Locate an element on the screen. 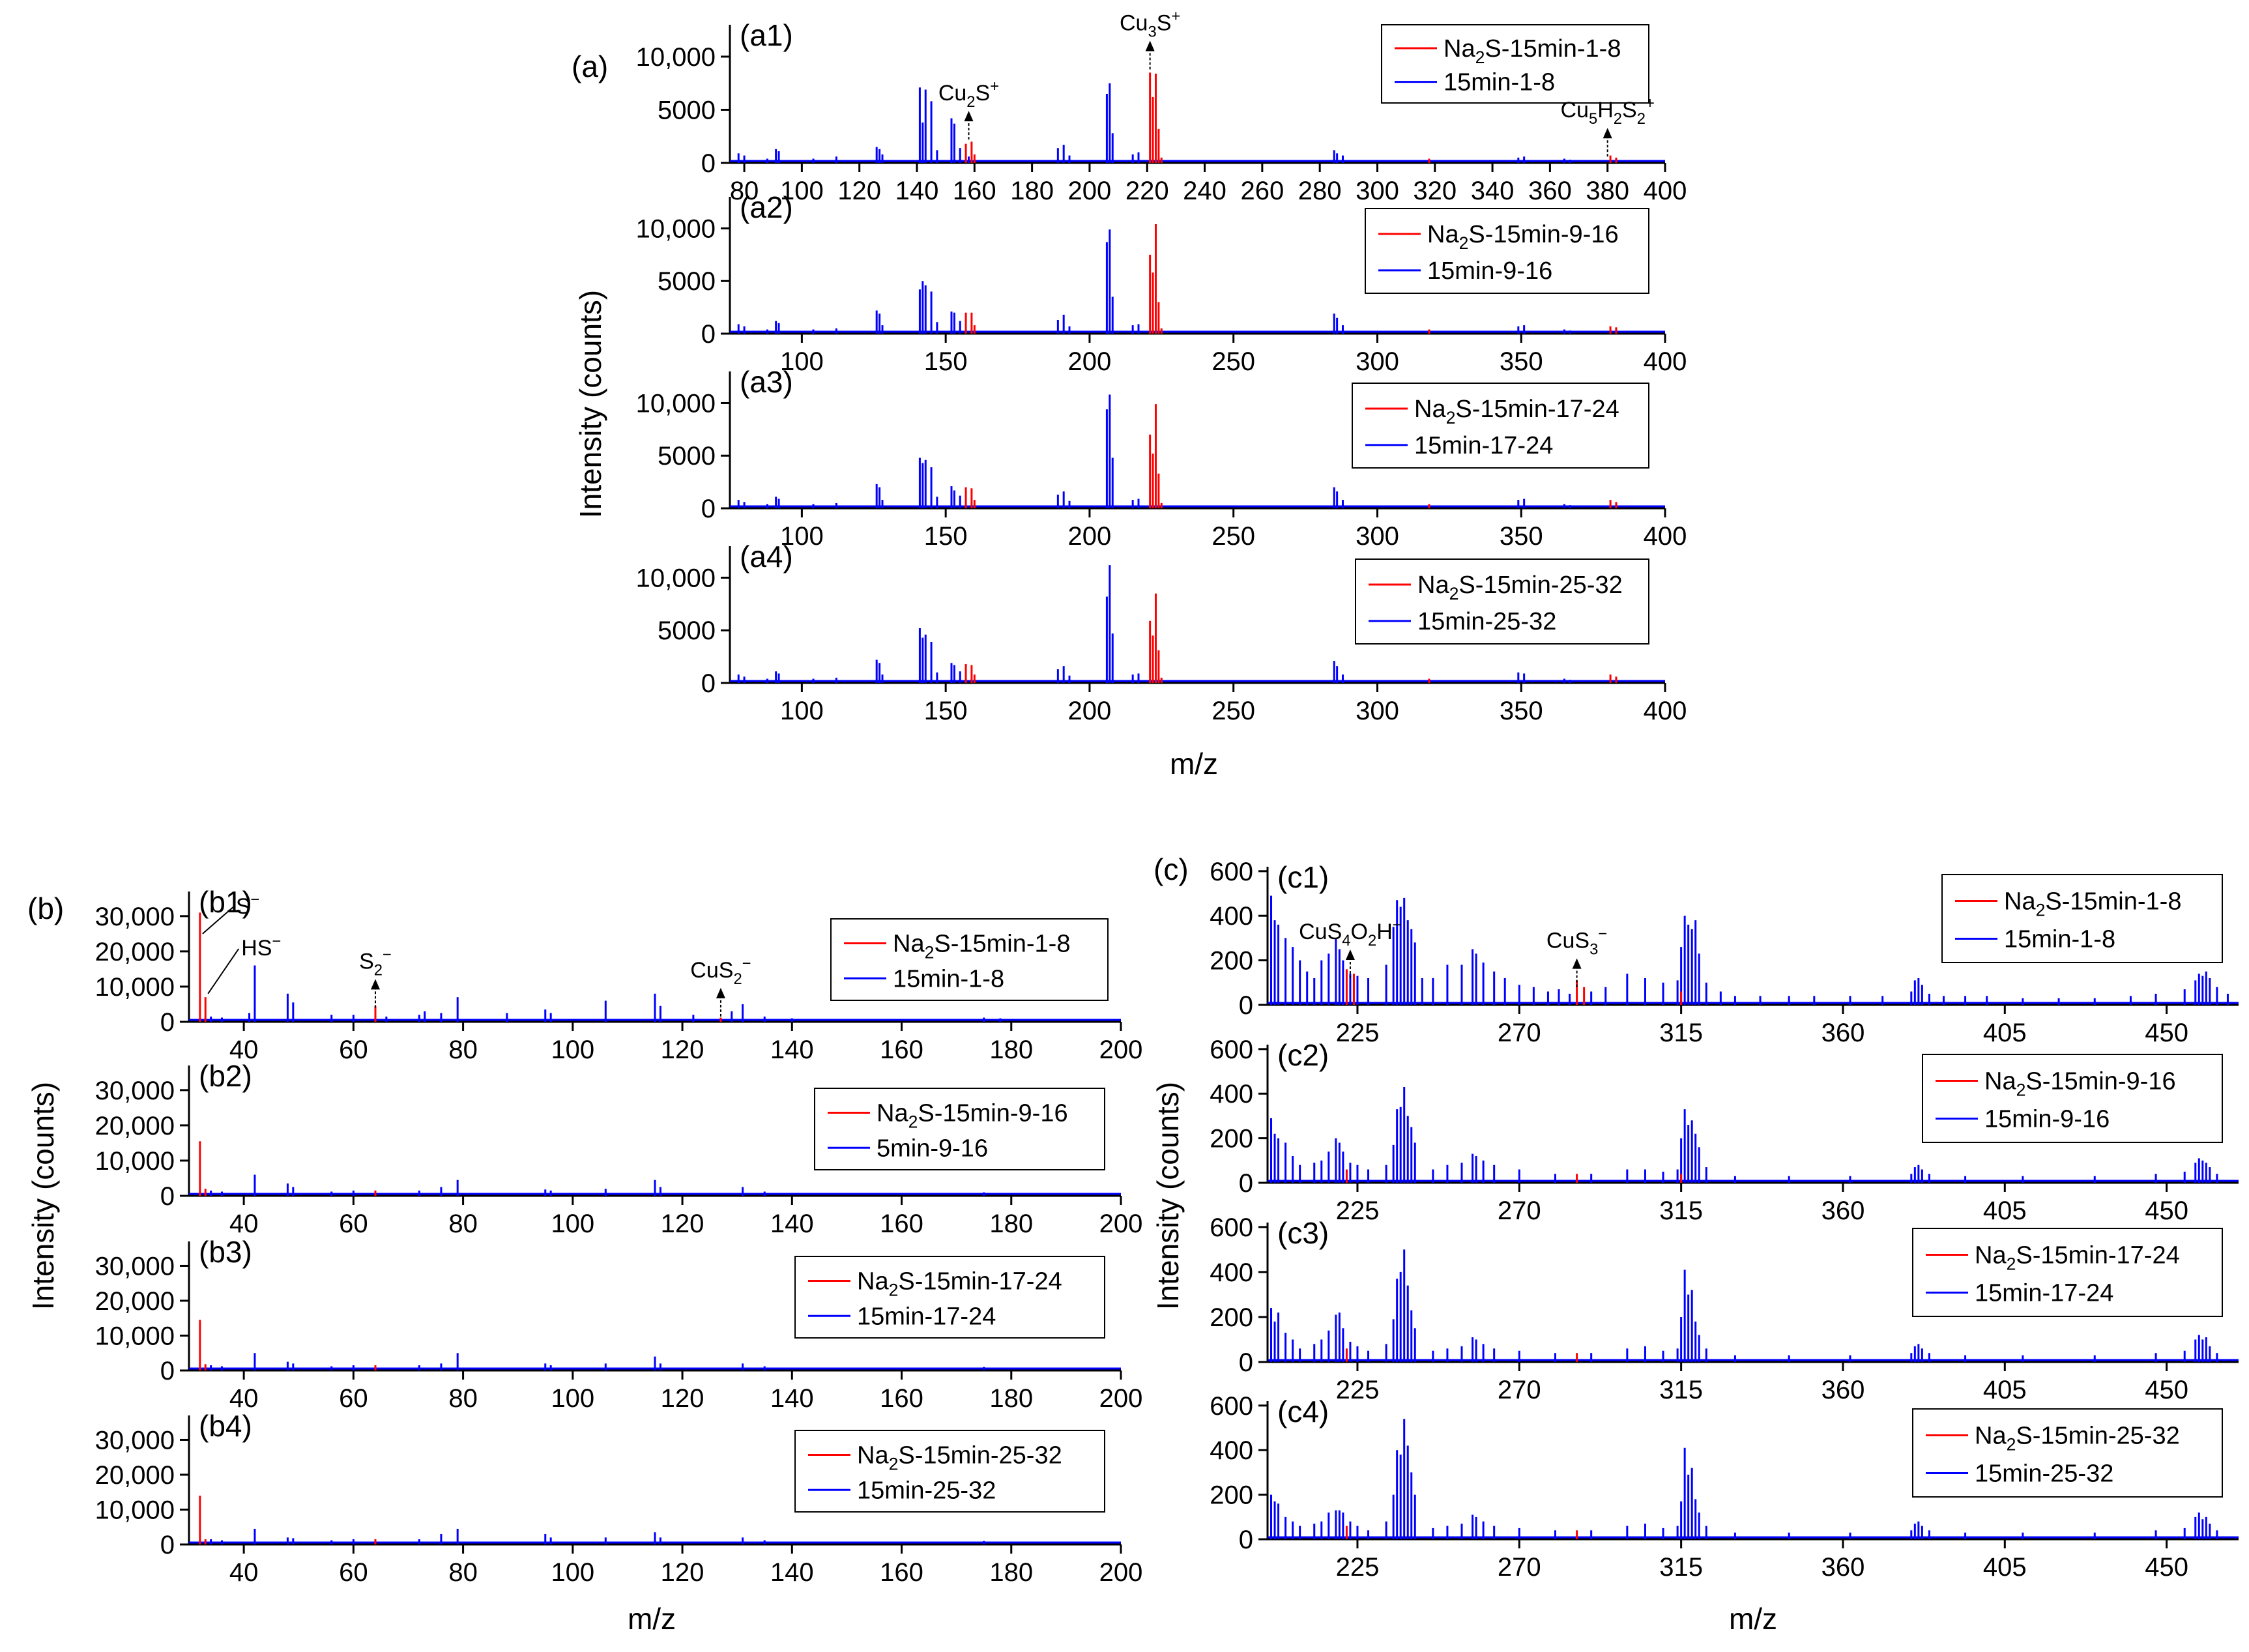 The image size is (2249, 1652). x-tick-label: 405 is located at coordinates (2005, 1210).